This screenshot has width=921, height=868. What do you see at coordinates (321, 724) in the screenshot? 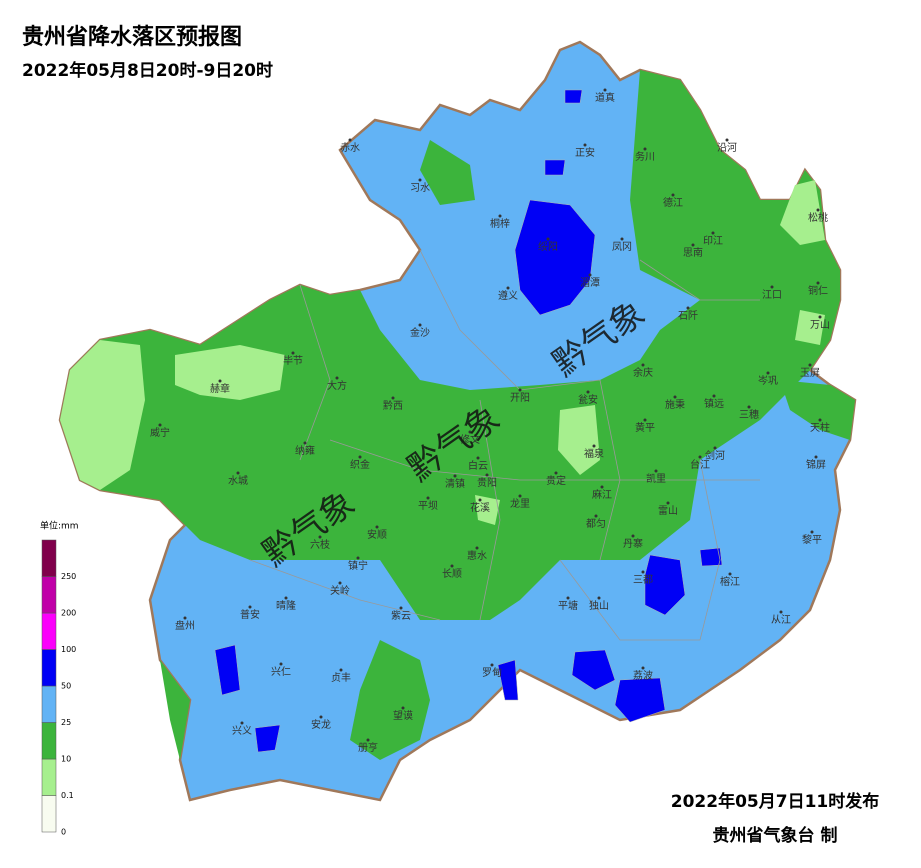
I see `county-name: 安龙` at bounding box center [321, 724].